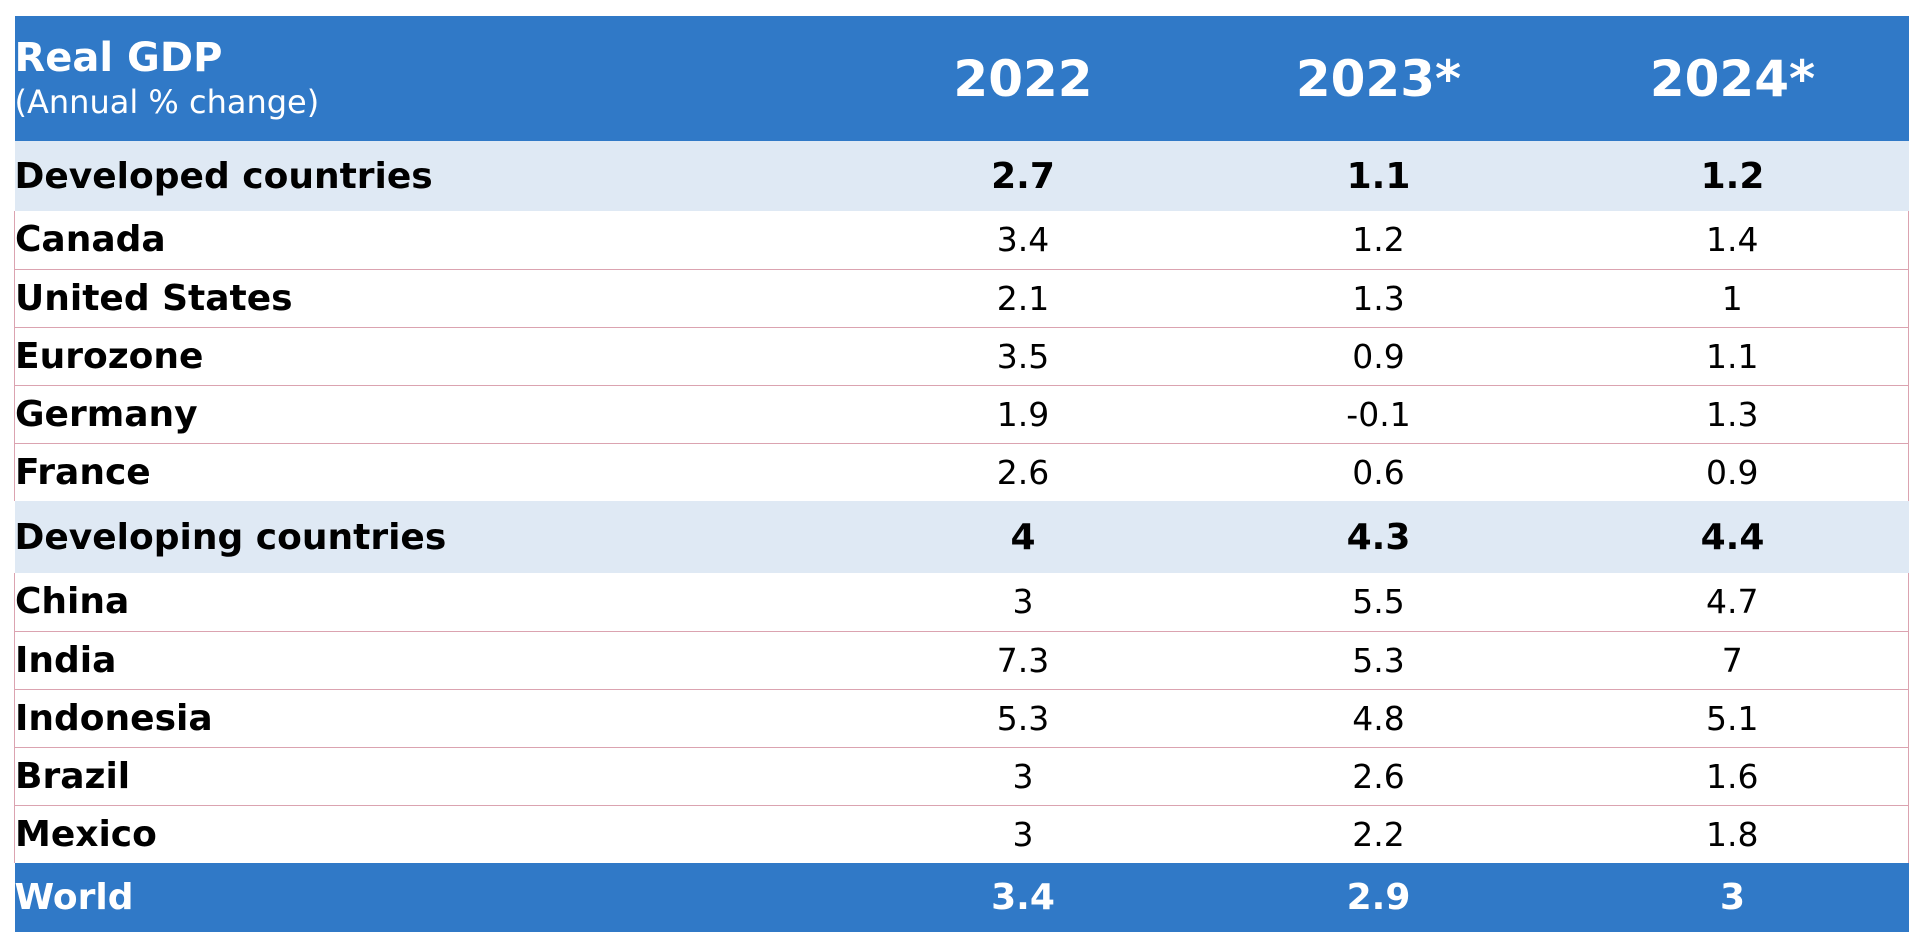 This screenshot has height=939, width=1921. What do you see at coordinates (430, 240) in the screenshot?
I see `row-label: Canada` at bounding box center [430, 240].